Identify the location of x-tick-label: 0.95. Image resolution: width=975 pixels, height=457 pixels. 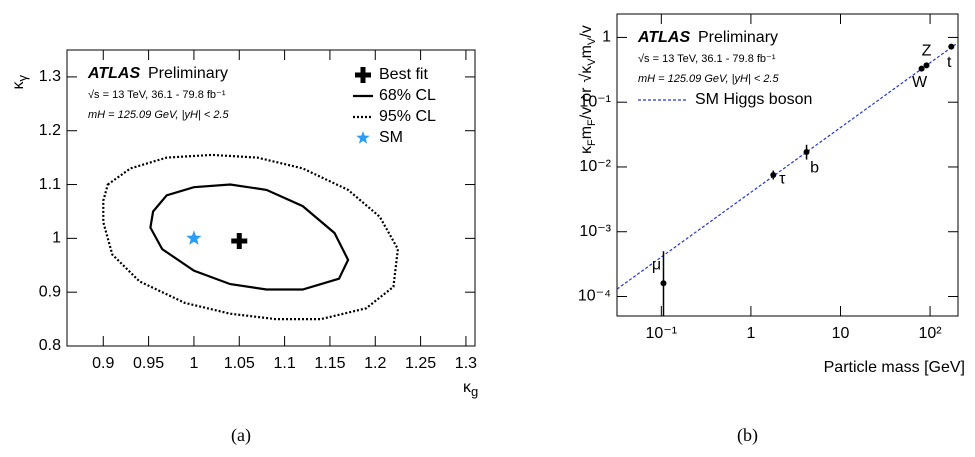
(148, 363).